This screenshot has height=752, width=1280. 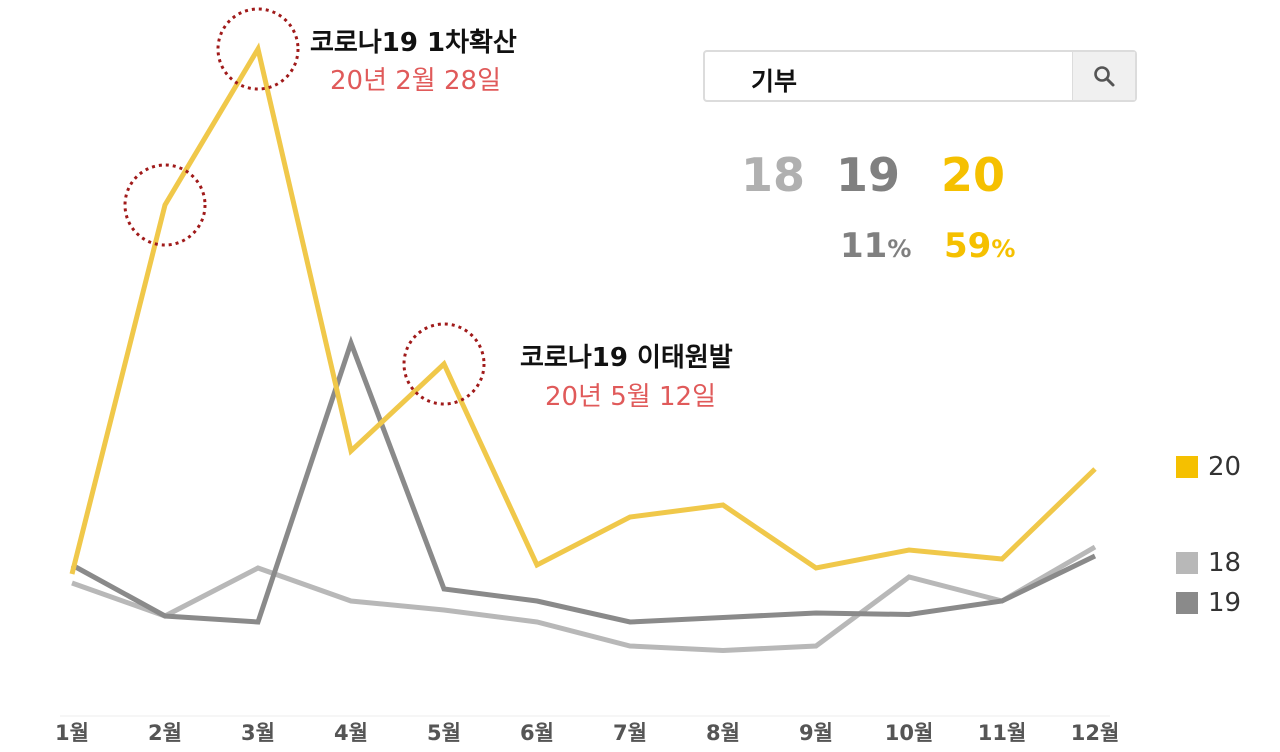 I want to click on search-button, so click(x=1103, y=76).